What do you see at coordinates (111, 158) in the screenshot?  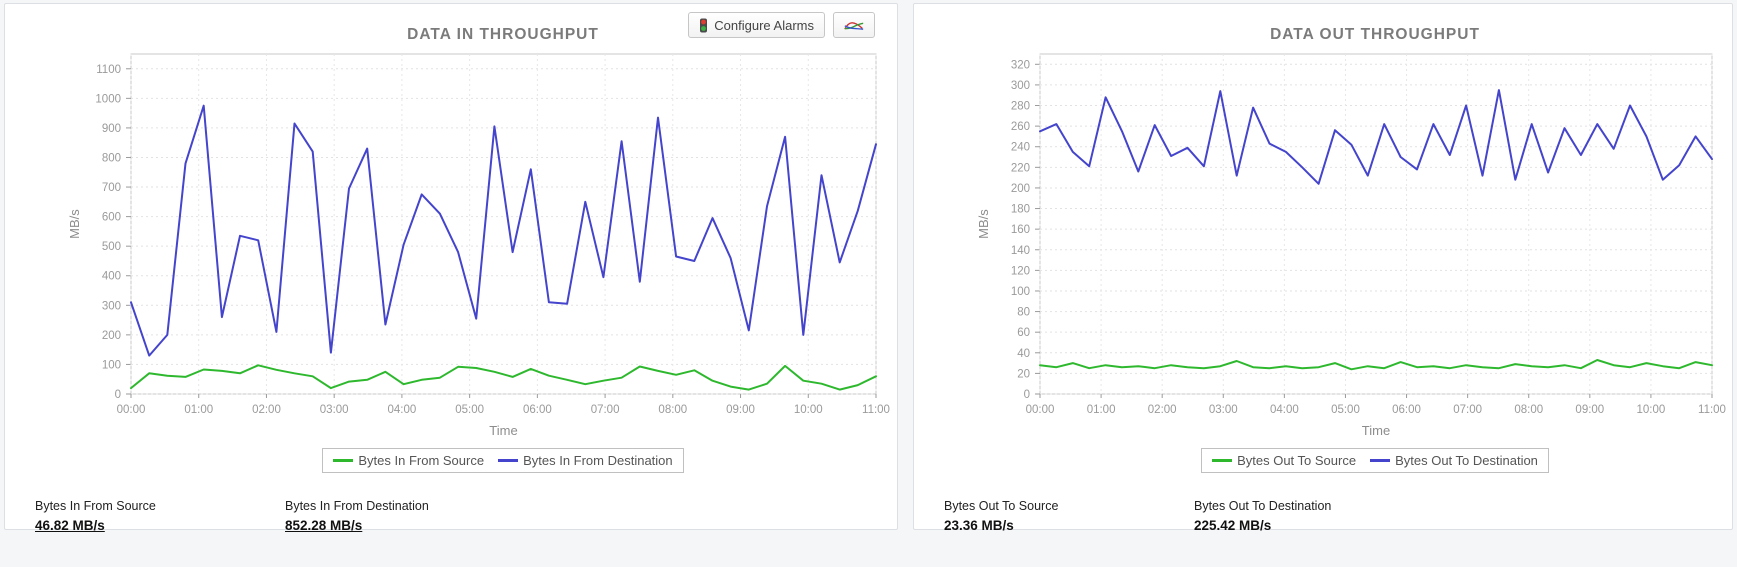 I see `svg-text: 800` at bounding box center [111, 158].